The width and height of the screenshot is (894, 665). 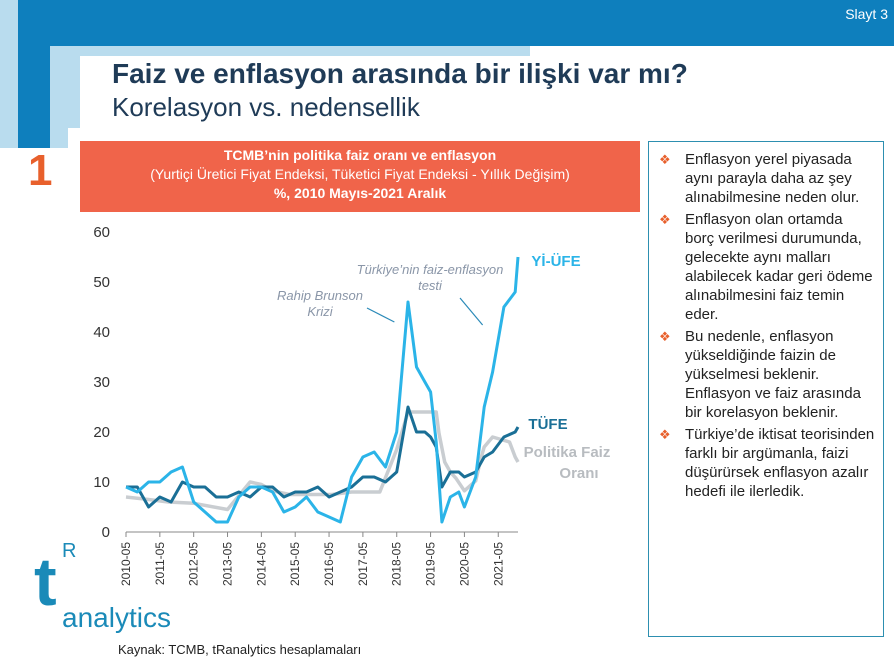 What do you see at coordinates (290, 51) in the screenshot?
I see `decor-bar-horizontal` at bounding box center [290, 51].